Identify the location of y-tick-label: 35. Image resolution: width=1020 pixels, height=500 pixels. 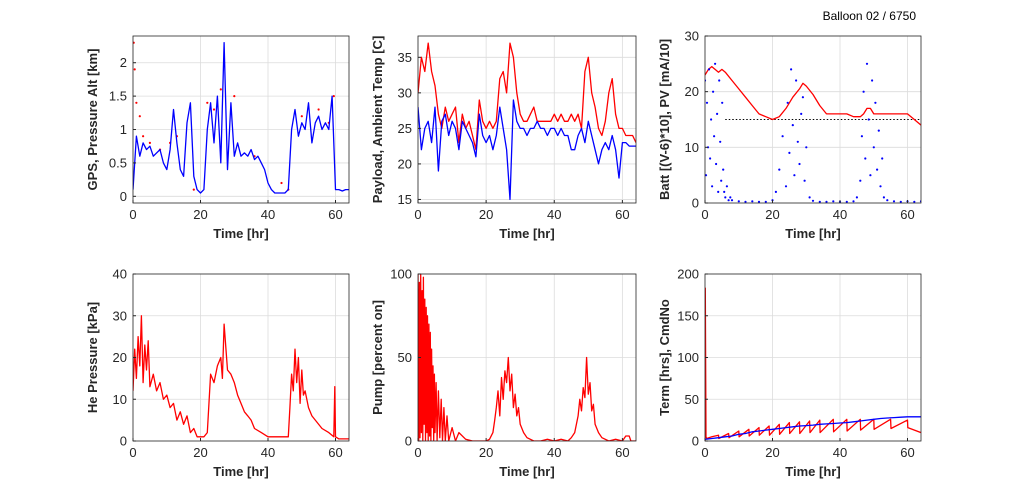
(405, 57).